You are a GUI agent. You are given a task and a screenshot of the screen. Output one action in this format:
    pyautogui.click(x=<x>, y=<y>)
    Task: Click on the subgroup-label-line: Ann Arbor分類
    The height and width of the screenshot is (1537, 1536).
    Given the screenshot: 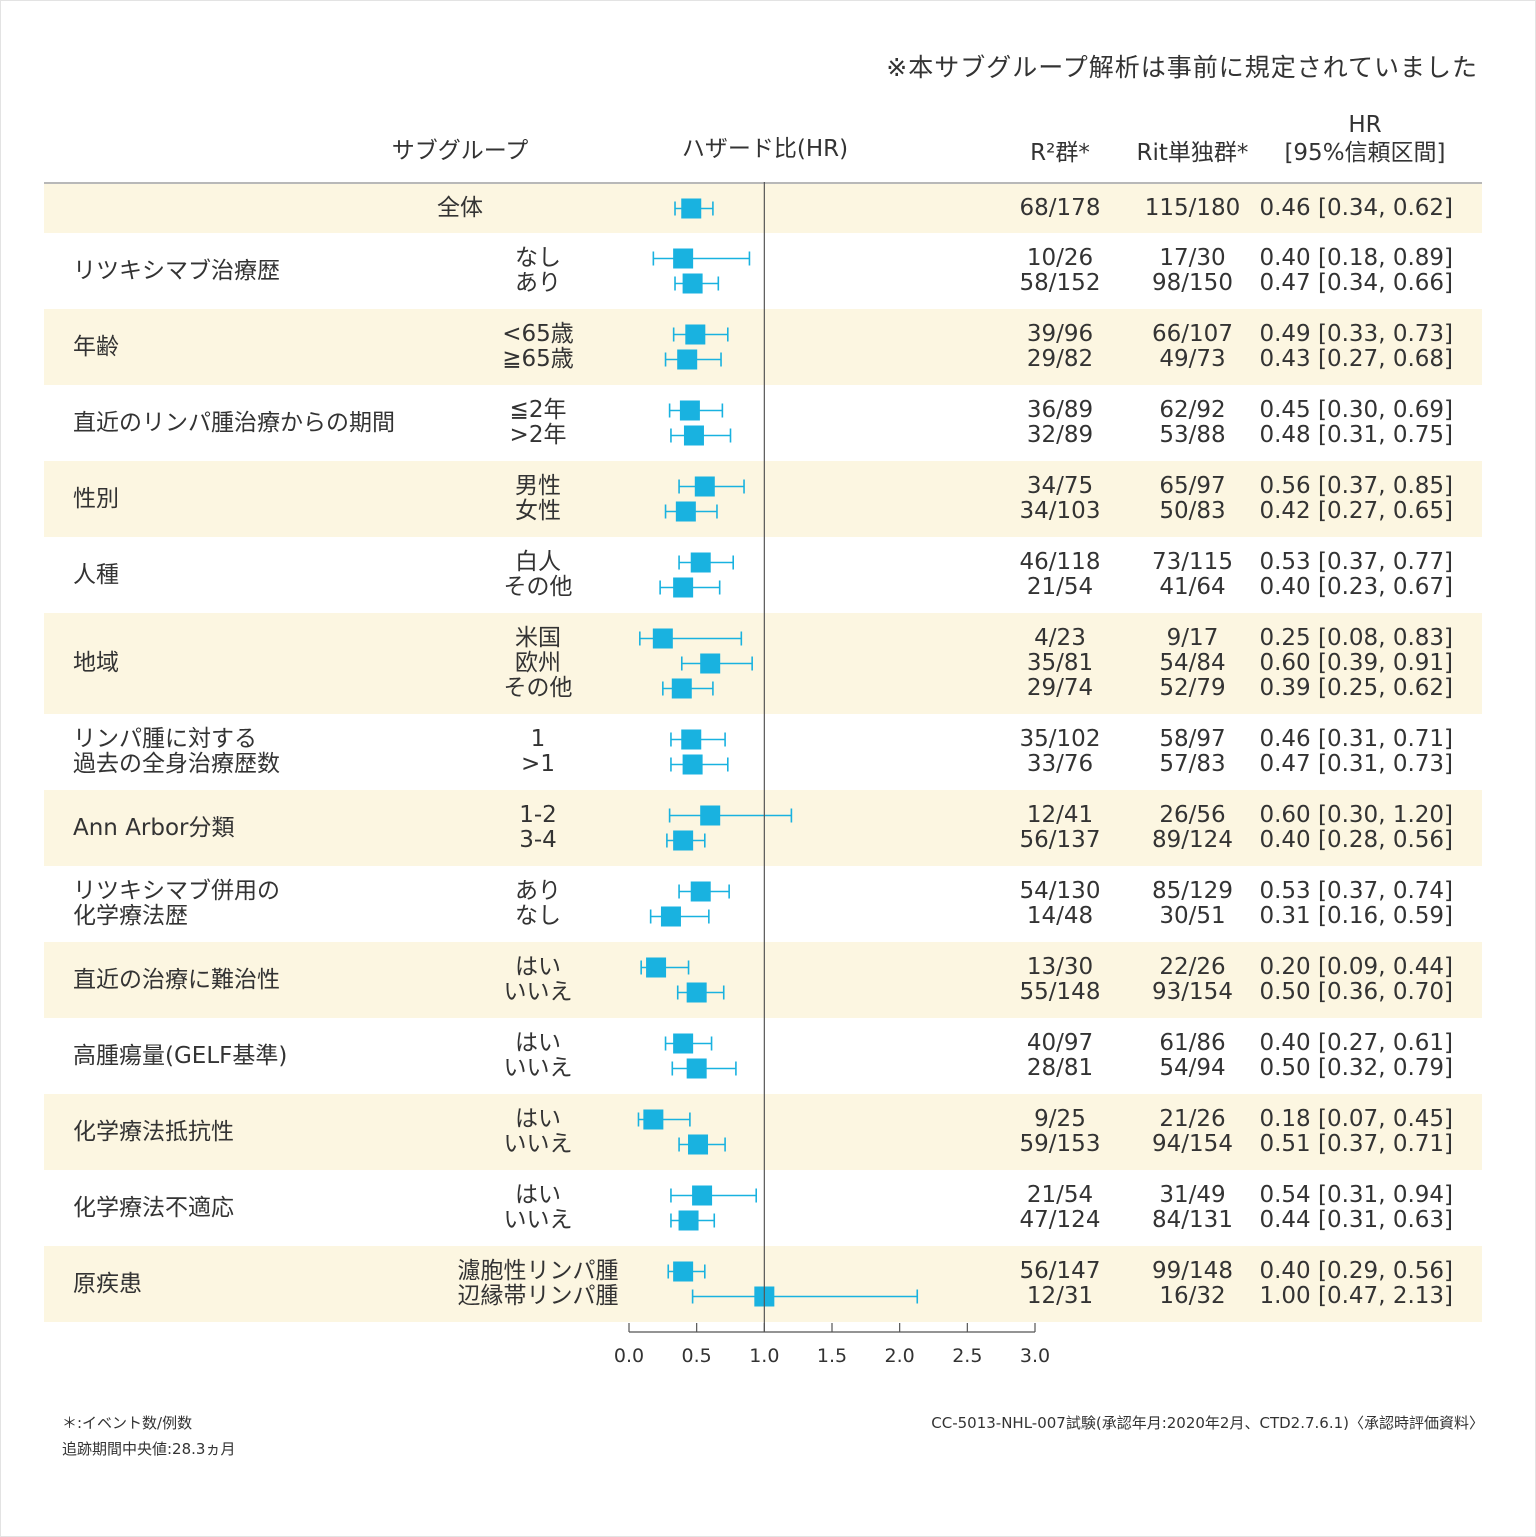 What is the action you would take?
    pyautogui.click(x=154, y=827)
    